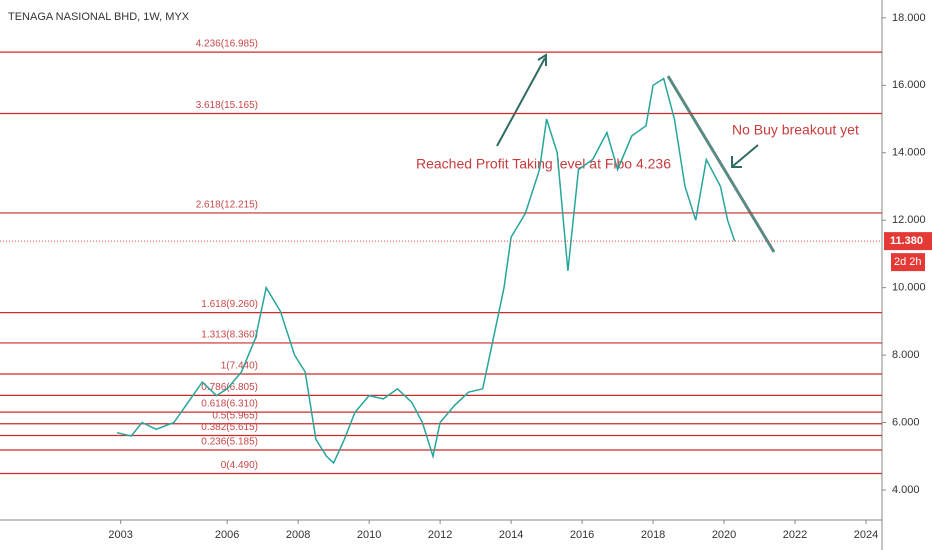  Describe the element at coordinates (235, 415) in the screenshot. I see `fib-label: 0.5(5.965)` at that location.